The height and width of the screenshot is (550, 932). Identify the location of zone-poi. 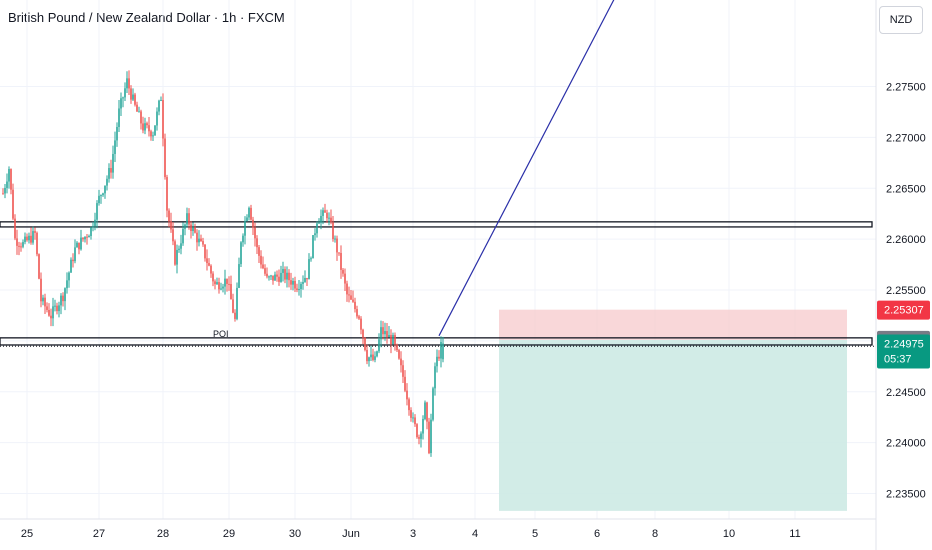
(436, 341).